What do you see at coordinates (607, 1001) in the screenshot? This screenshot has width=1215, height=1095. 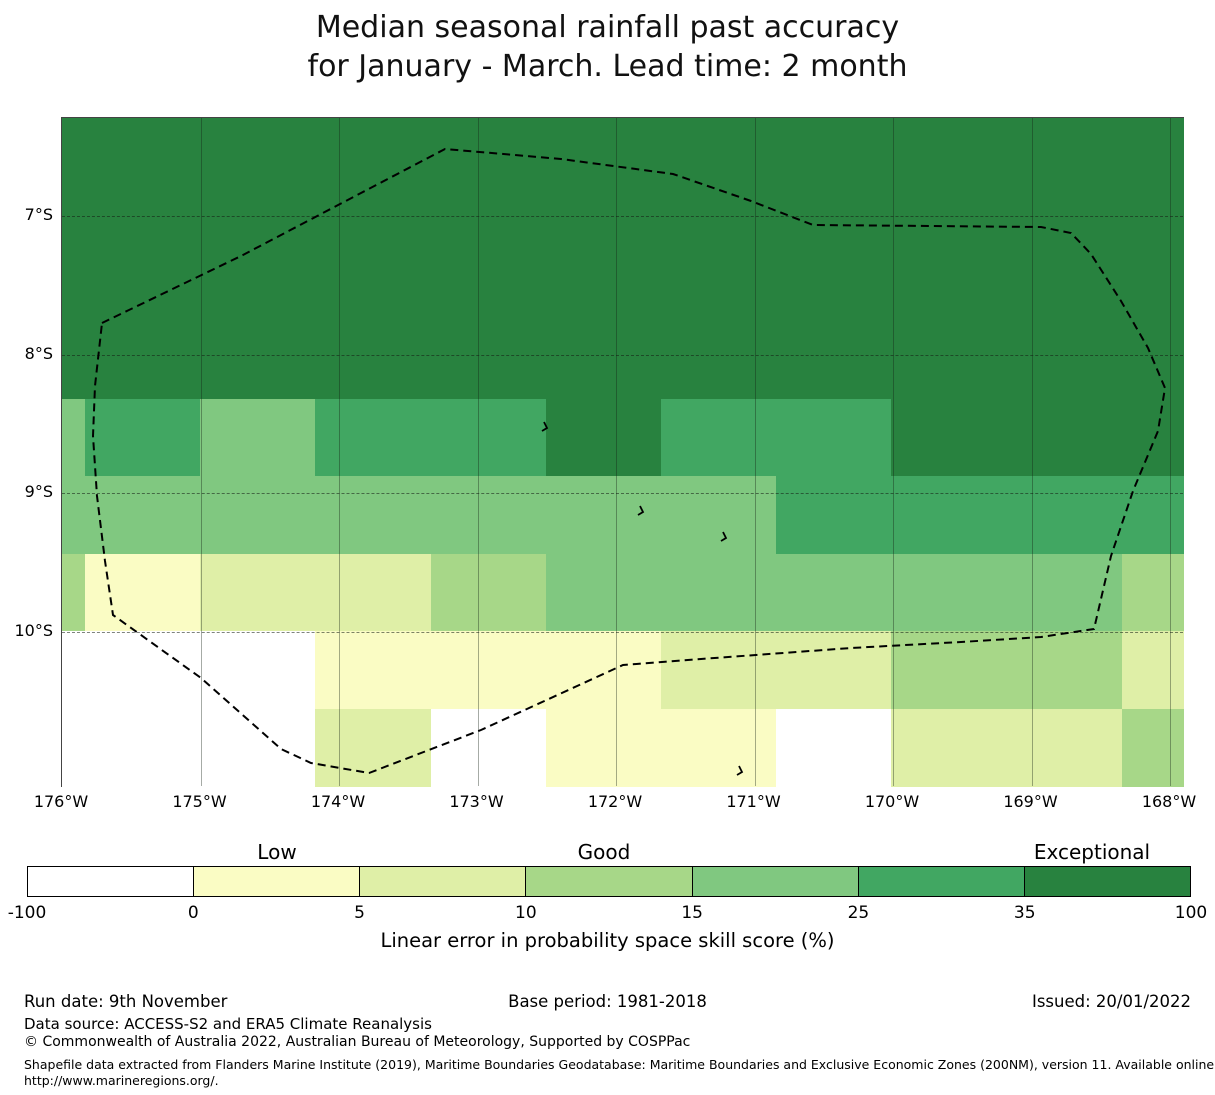 I see `footer-base-period: Base period: 1981-2018` at bounding box center [607, 1001].